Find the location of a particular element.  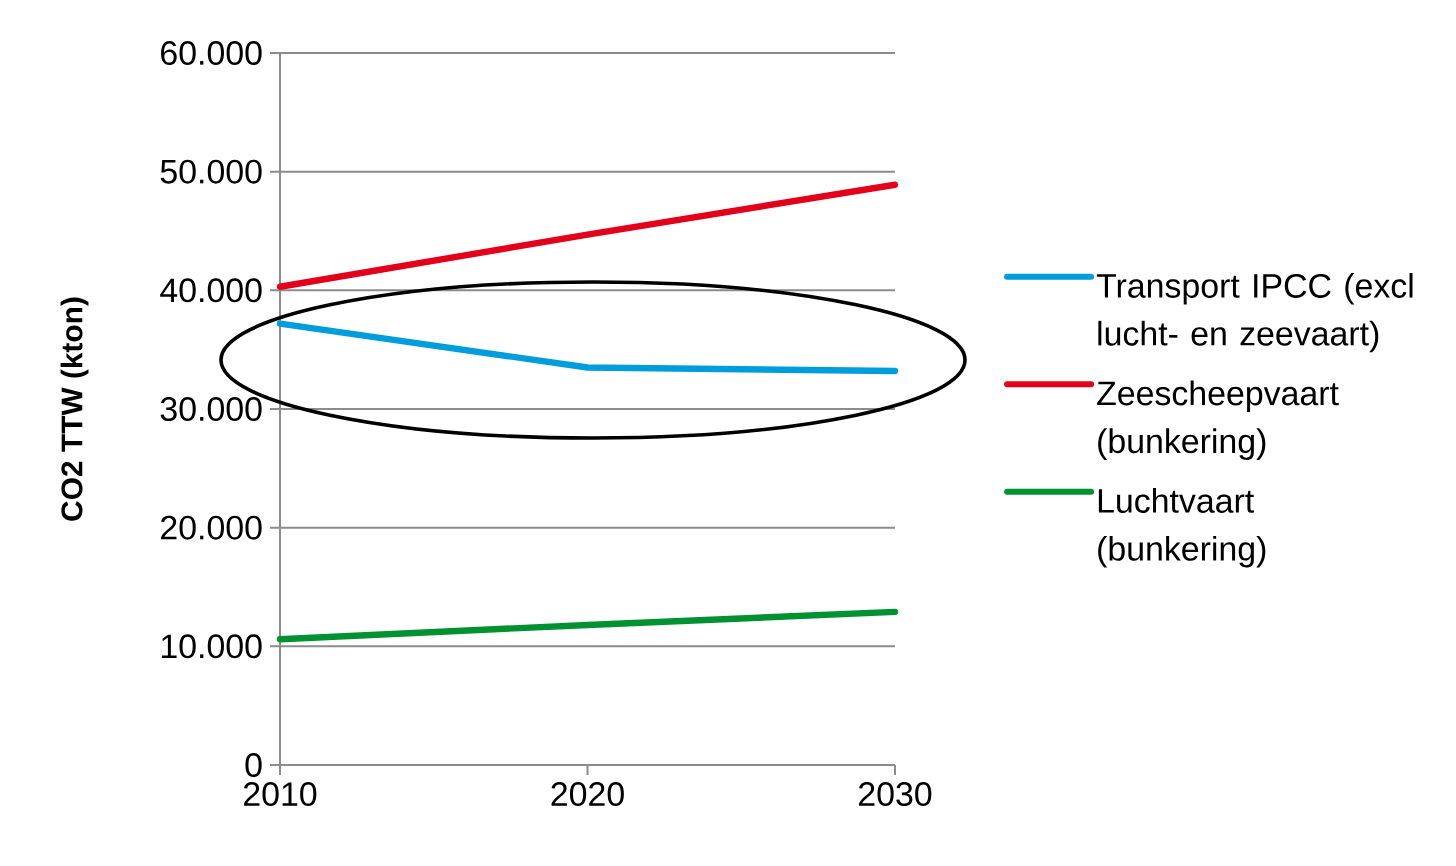

y-axis-title: CO2 TTW (kton) is located at coordinates (74, 409).